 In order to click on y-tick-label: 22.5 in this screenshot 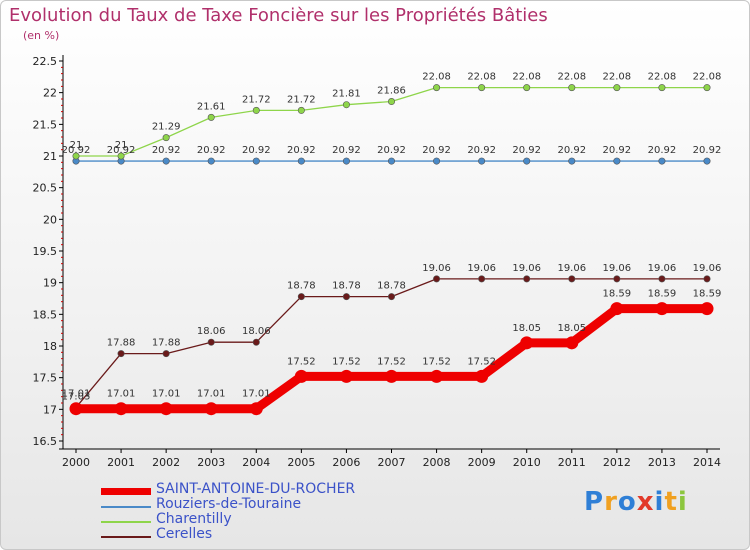, I will do `click(45, 61)`.